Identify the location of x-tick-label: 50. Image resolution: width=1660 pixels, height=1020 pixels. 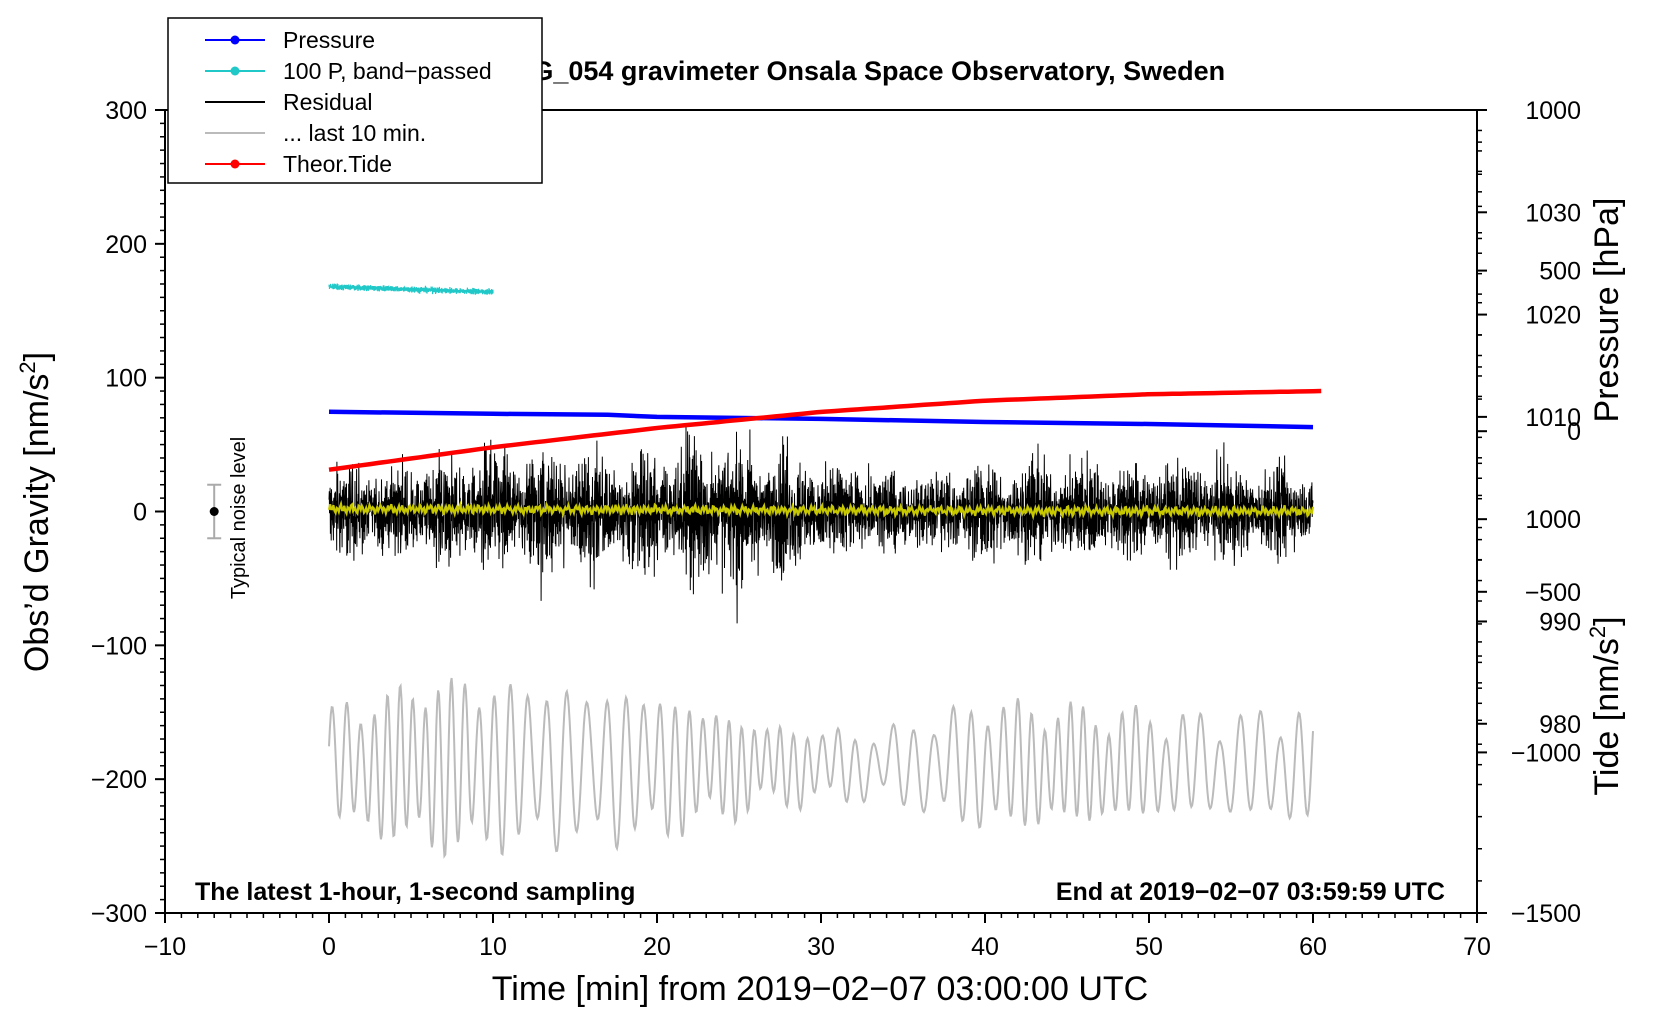
(1149, 947).